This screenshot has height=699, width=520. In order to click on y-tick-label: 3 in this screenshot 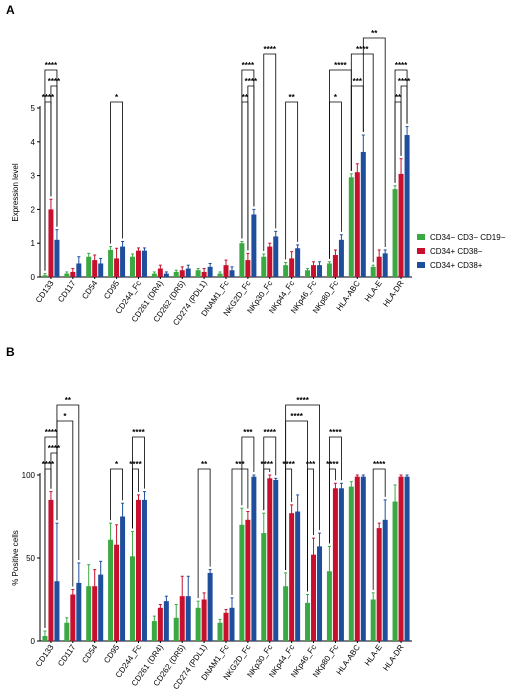, I will do `click(33, 176)`.